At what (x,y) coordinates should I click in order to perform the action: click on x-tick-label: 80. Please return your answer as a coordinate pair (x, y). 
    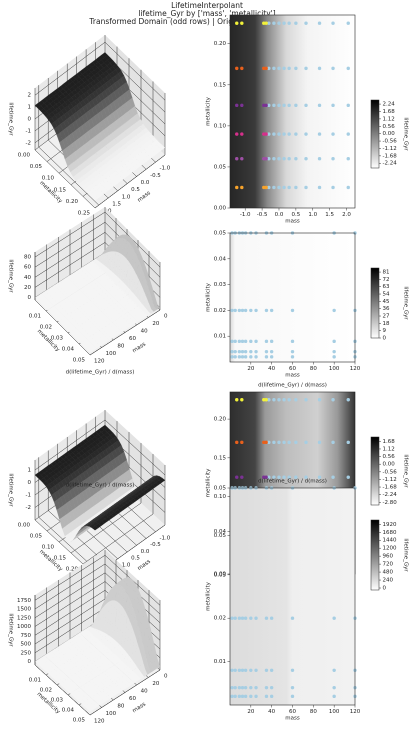
    Looking at the image, I should click on (313, 369).